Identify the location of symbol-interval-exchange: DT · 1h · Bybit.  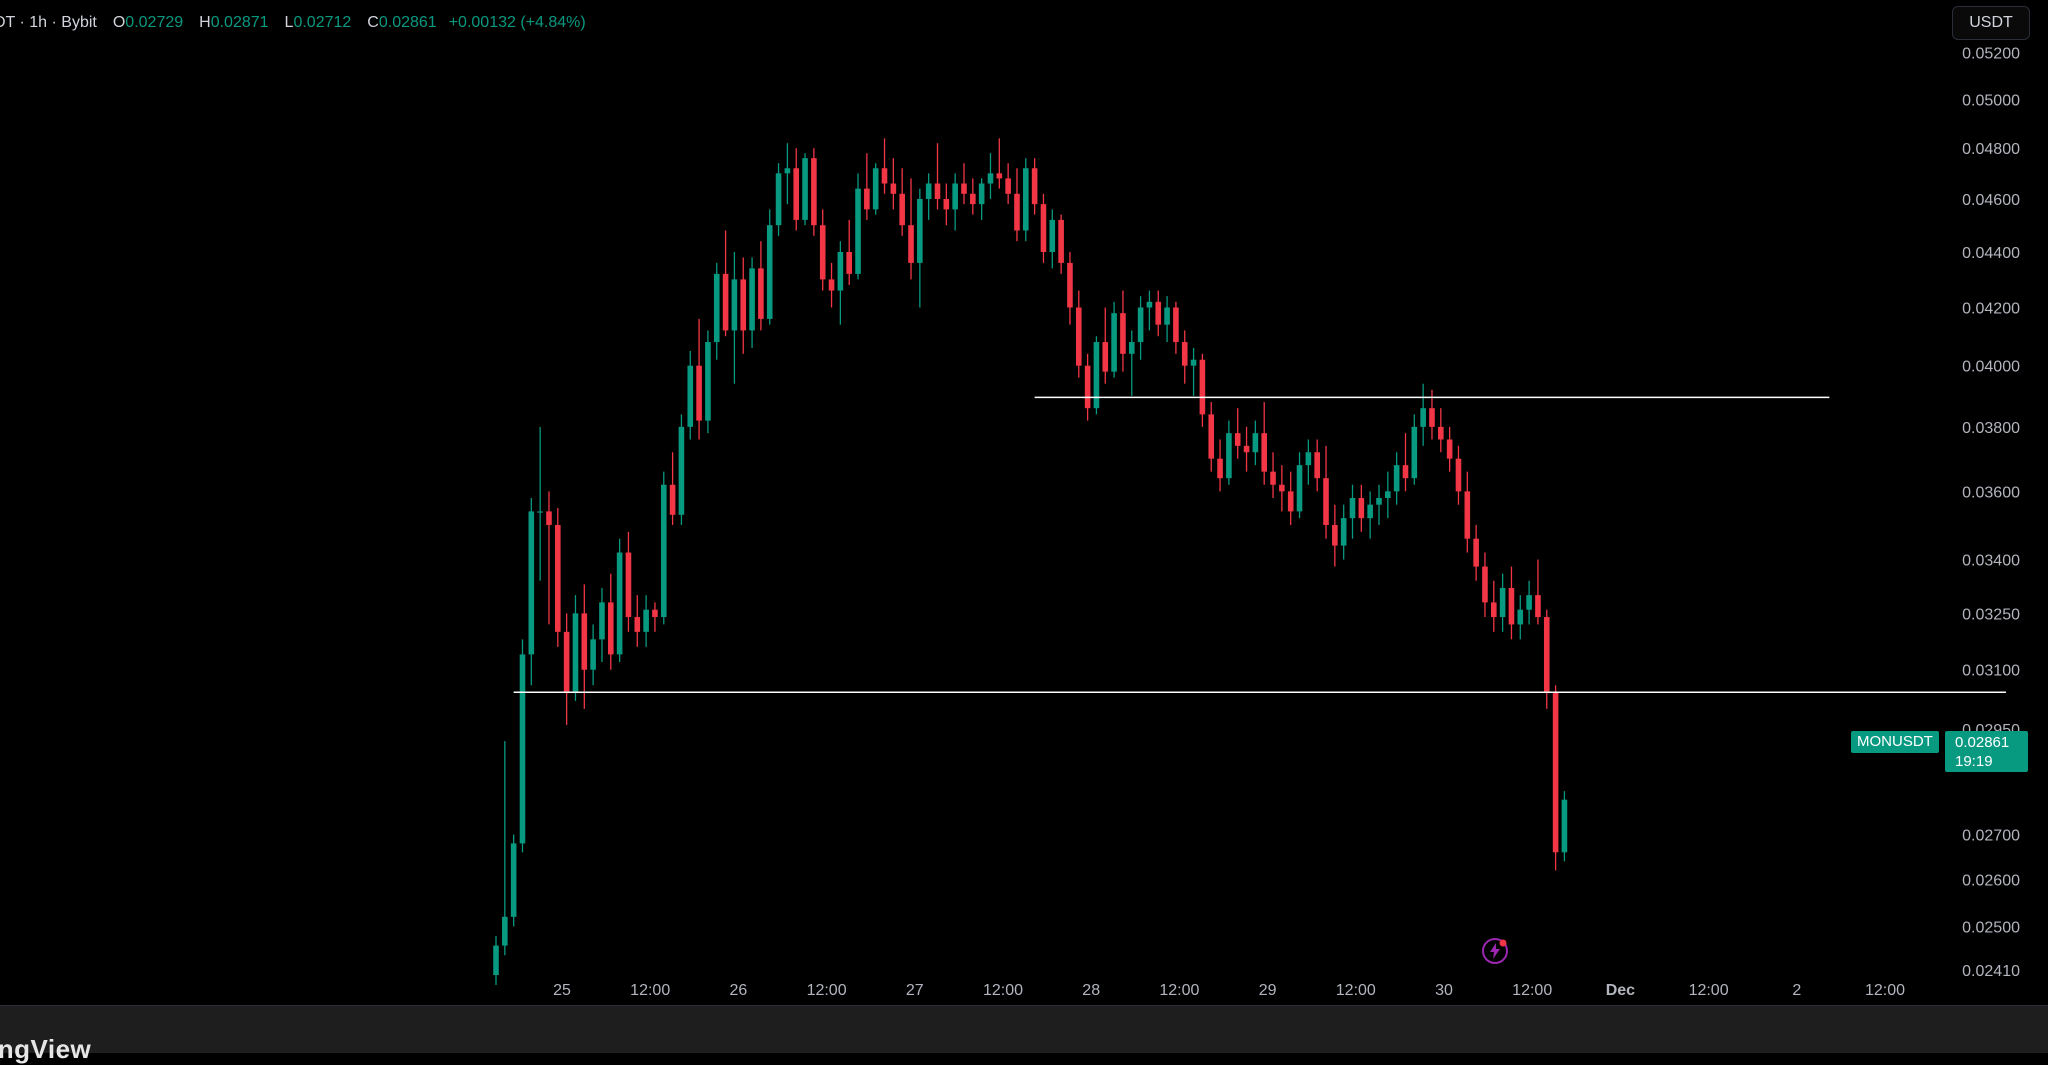
(48, 22).